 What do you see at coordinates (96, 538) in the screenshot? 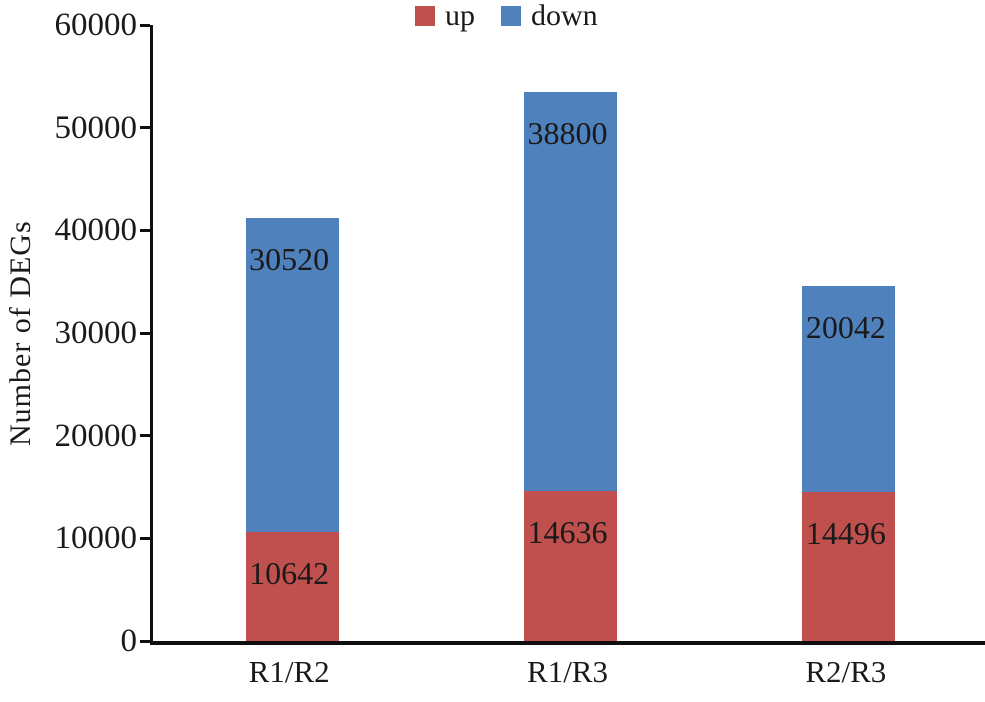
I see `y-tick-label: 10000` at bounding box center [96, 538].